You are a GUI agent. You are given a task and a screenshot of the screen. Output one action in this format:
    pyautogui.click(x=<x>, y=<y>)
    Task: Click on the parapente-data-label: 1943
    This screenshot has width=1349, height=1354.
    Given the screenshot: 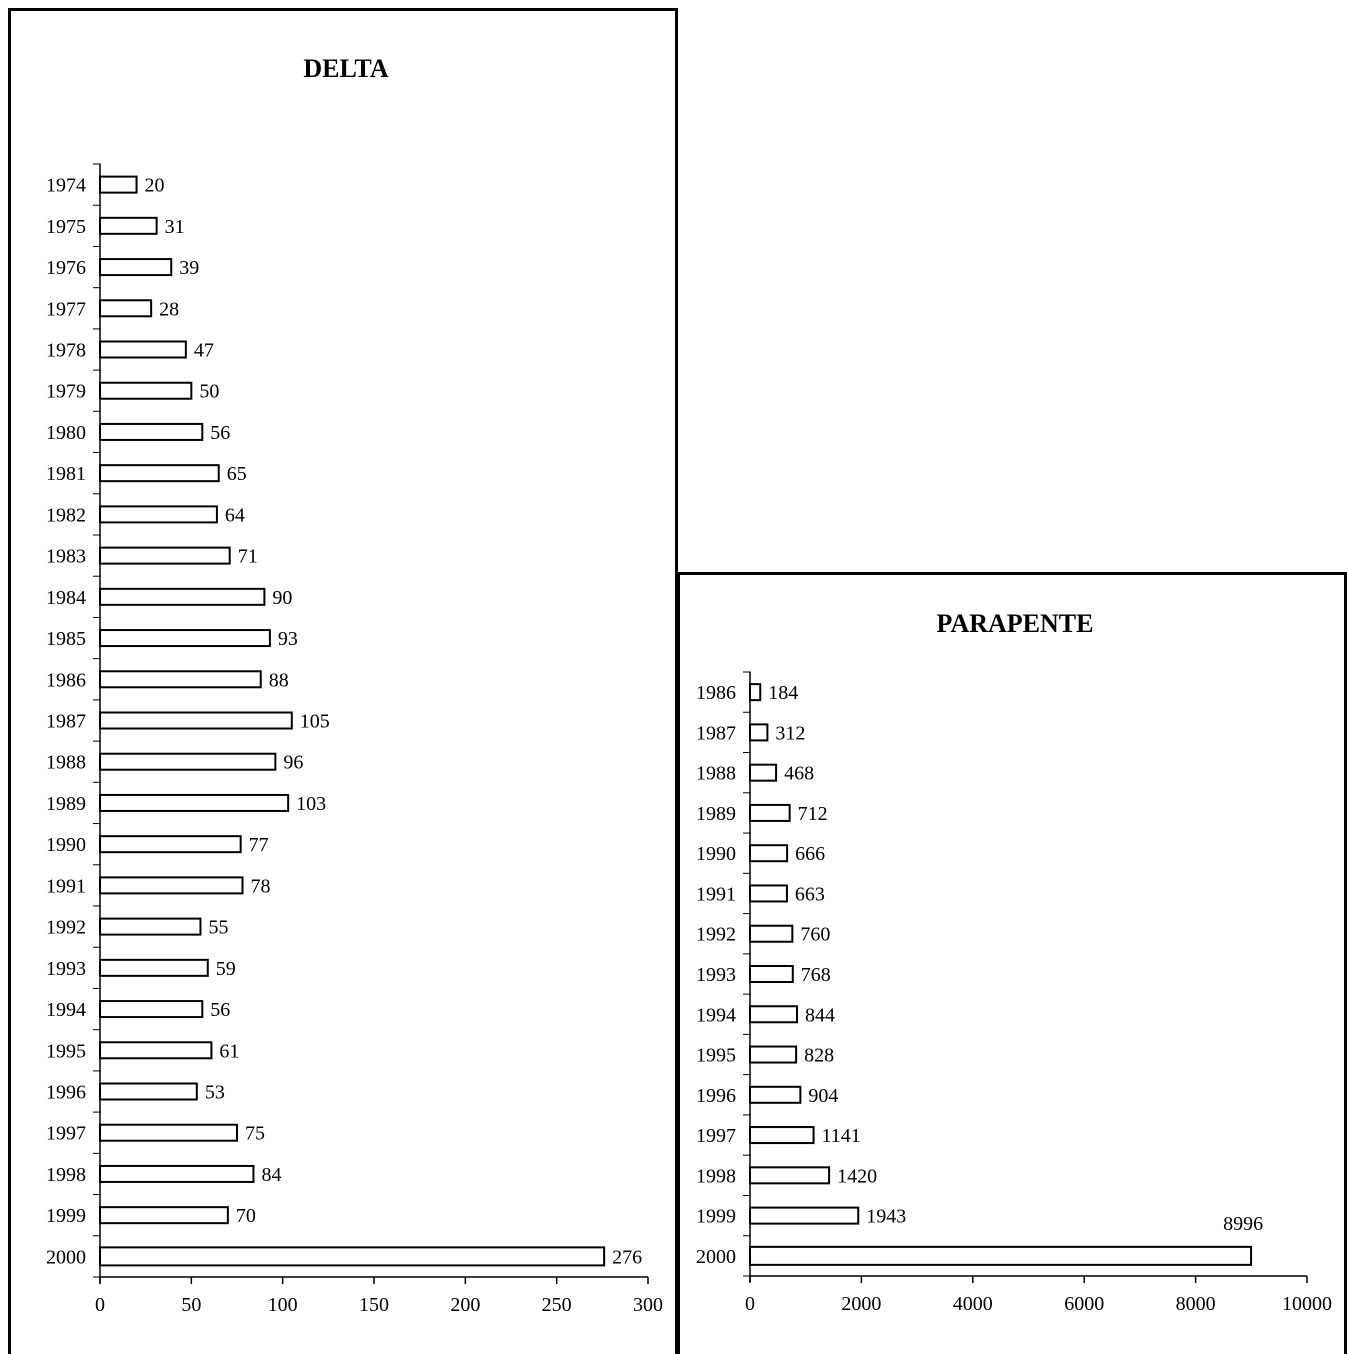 What is the action you would take?
    pyautogui.click(x=886, y=1217)
    